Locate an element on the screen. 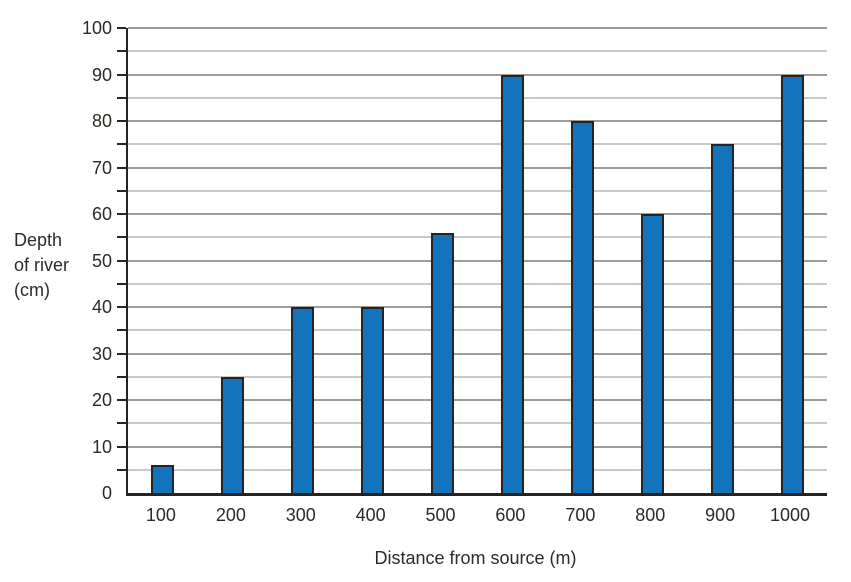 This screenshot has height=582, width=851. x-tick-label: 600 is located at coordinates (510, 515).